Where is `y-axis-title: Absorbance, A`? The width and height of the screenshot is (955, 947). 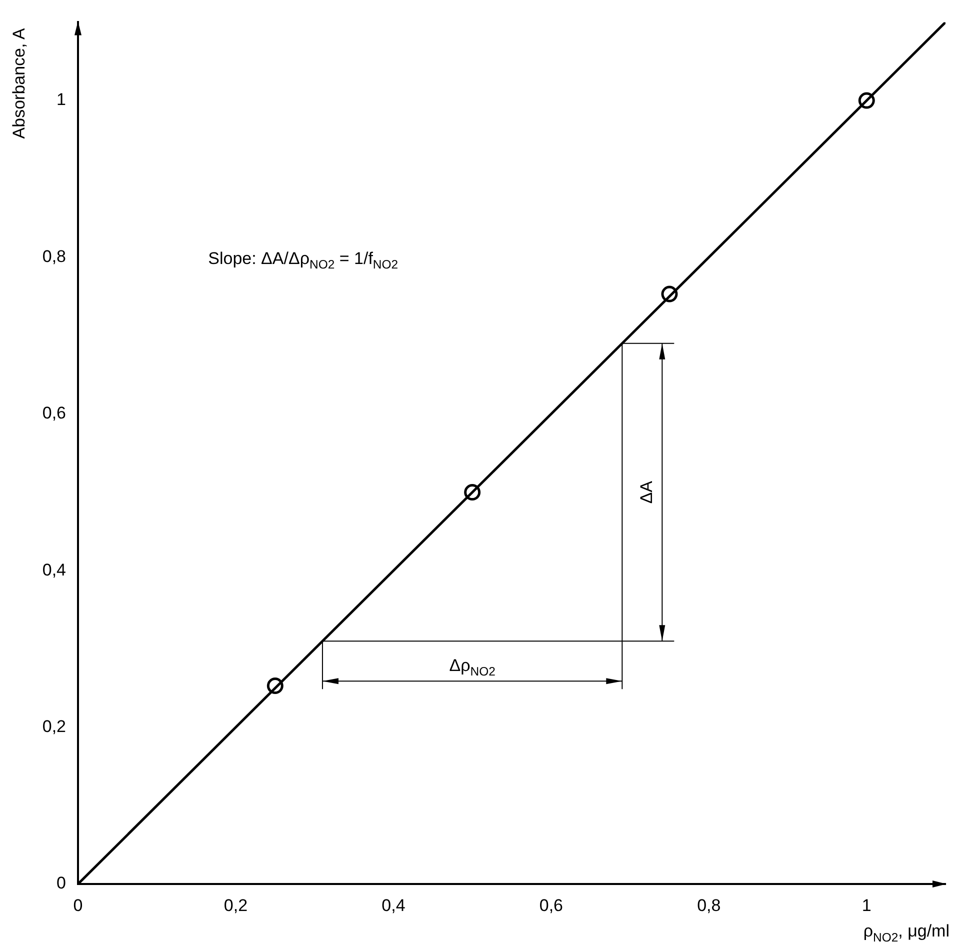
y-axis-title: Absorbance, A is located at coordinates (19, 83).